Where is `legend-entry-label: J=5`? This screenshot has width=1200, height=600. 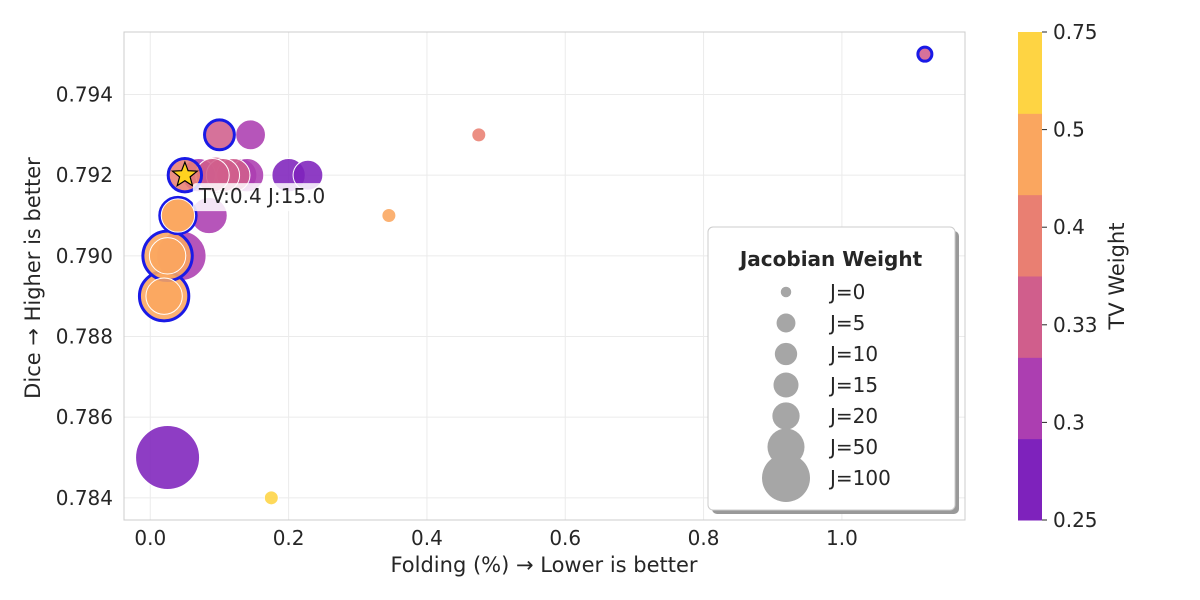 legend-entry-label: J=5 is located at coordinates (846, 323).